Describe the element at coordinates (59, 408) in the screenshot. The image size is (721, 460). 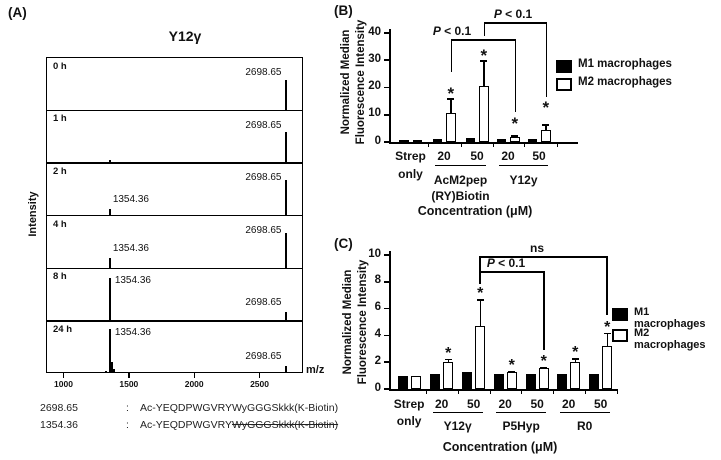
I see `caption-mass-1: 2698.65` at that location.